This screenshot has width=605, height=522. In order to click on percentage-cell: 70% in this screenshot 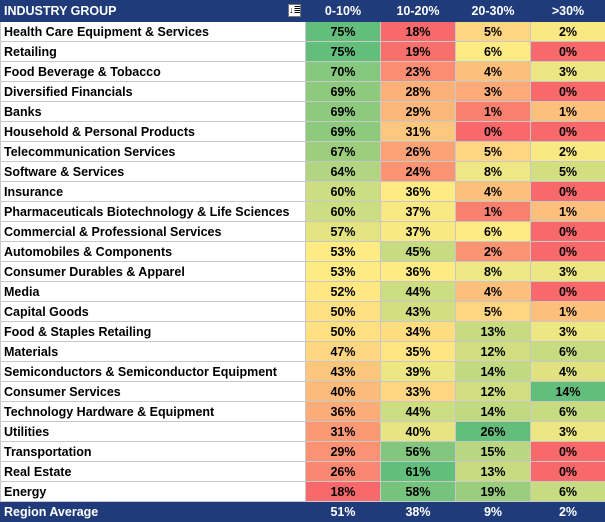, I will do `click(343, 71)`.